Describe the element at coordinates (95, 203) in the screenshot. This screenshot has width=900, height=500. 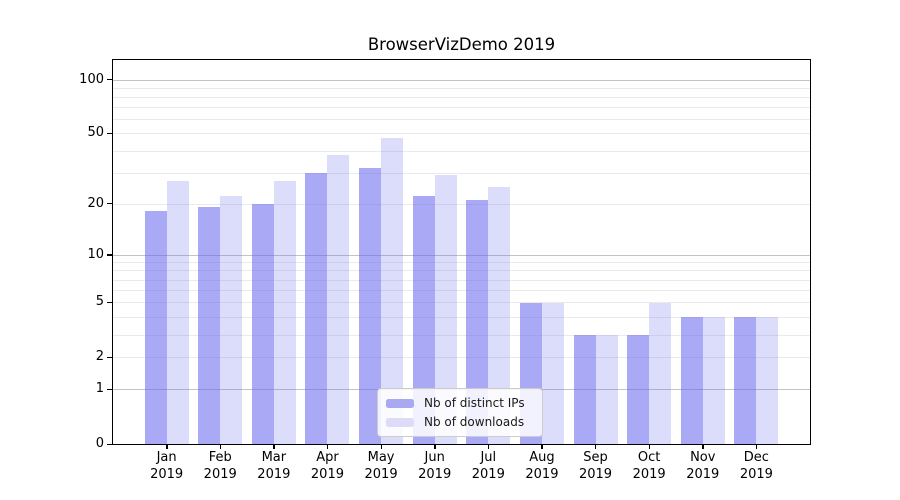
I see `y-tick-label: 20` at that location.